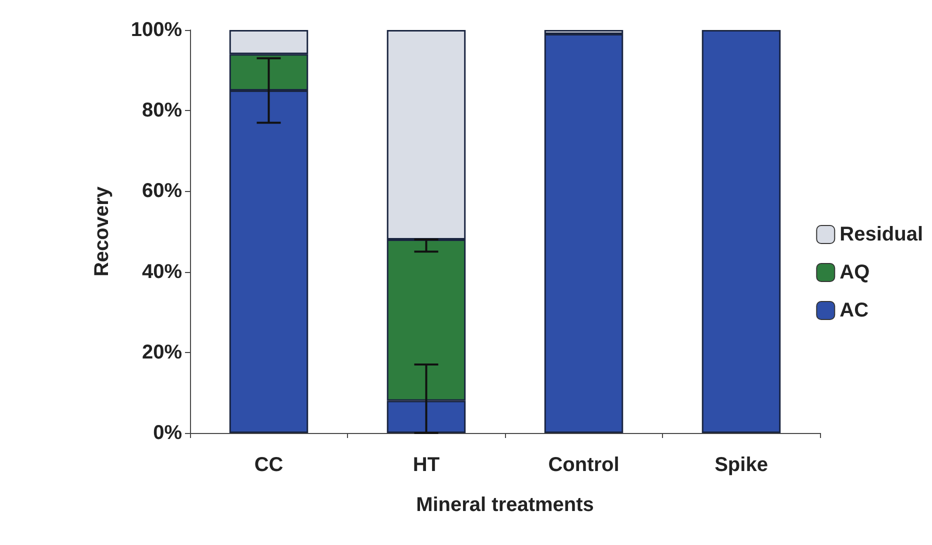  Describe the element at coordinates (156, 30) in the screenshot. I see `y-tick-label: 100%` at that location.